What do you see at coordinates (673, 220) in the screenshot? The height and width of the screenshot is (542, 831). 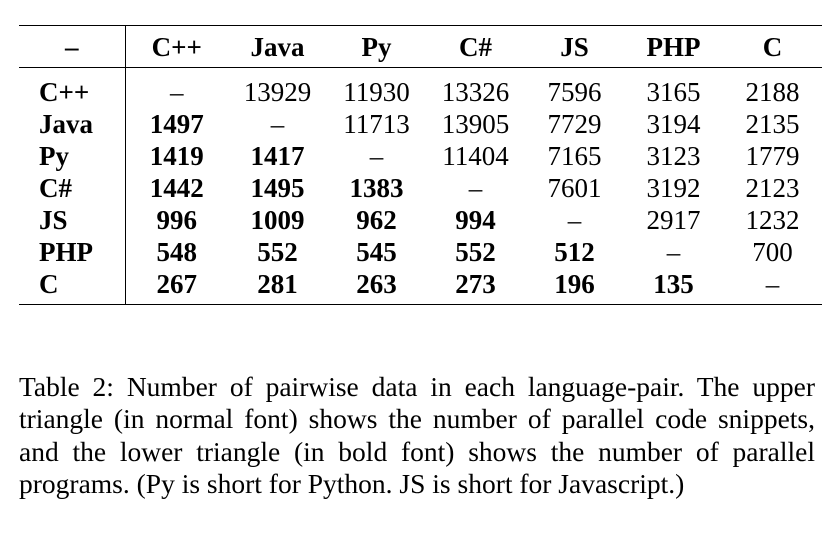 I see `snippet-count-cell: 2917` at bounding box center [673, 220].